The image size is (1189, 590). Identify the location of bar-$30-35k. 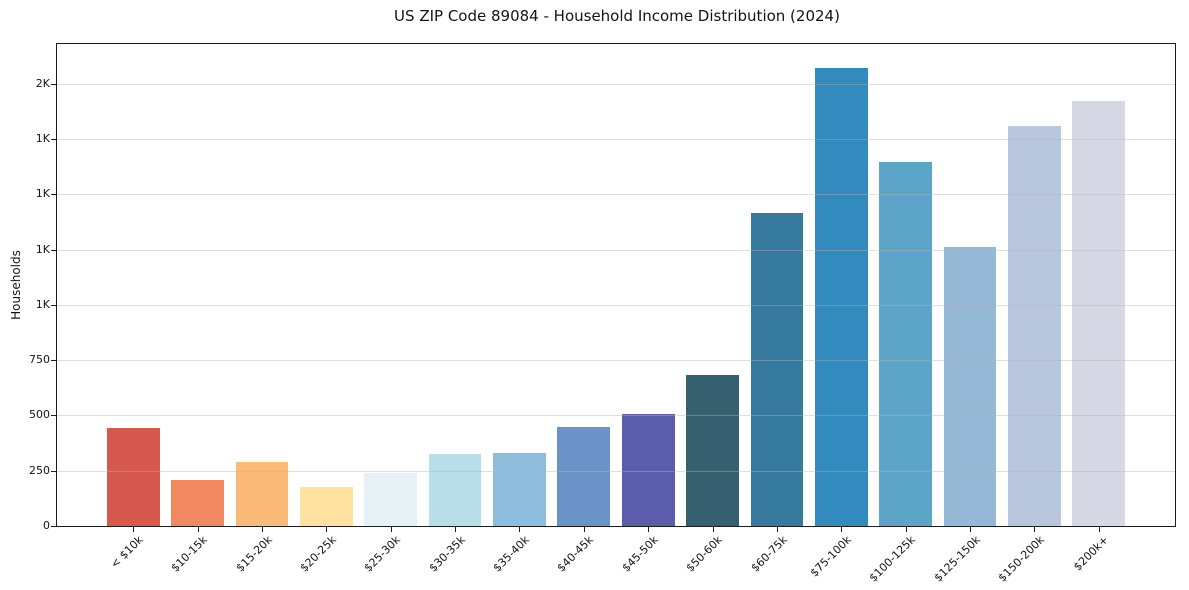
(455, 490).